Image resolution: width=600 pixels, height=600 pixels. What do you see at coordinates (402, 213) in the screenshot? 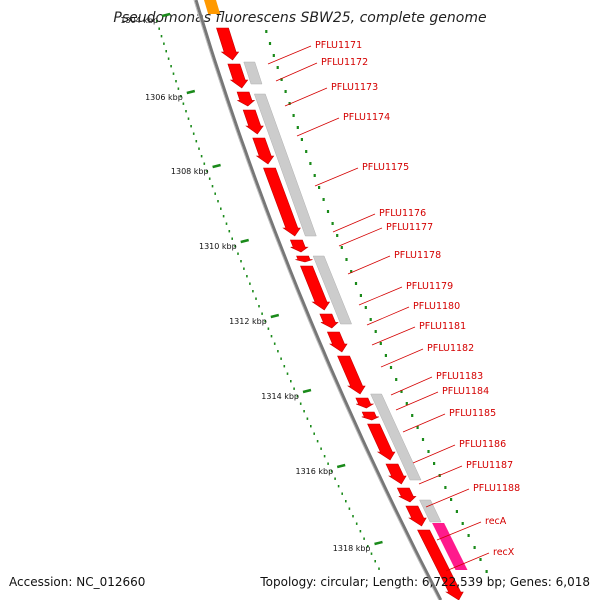
I see `gene-label: PFLU1176` at bounding box center [402, 213].